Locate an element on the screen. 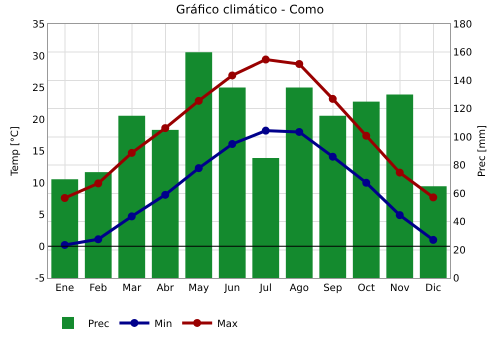 This screenshot has height=350, width=500. y2-tick-label: 180 is located at coordinates (462, 25).